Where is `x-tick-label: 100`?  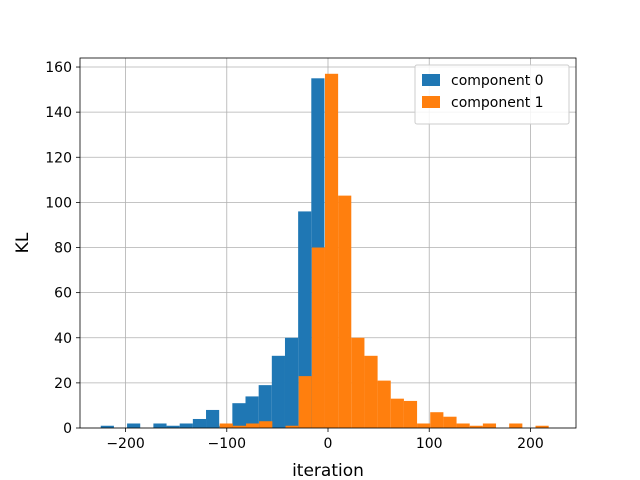
x-tick-label: 100 is located at coordinates (429, 444).